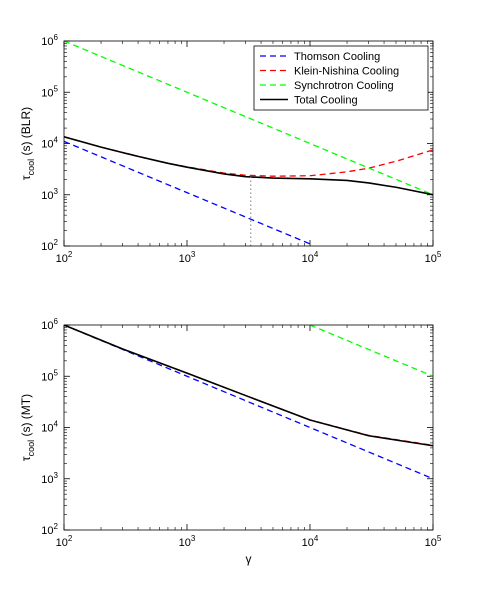  What do you see at coordinates (371, 351) in the screenshot?
I see `series-line-synchrotron-cooling` at bounding box center [371, 351].